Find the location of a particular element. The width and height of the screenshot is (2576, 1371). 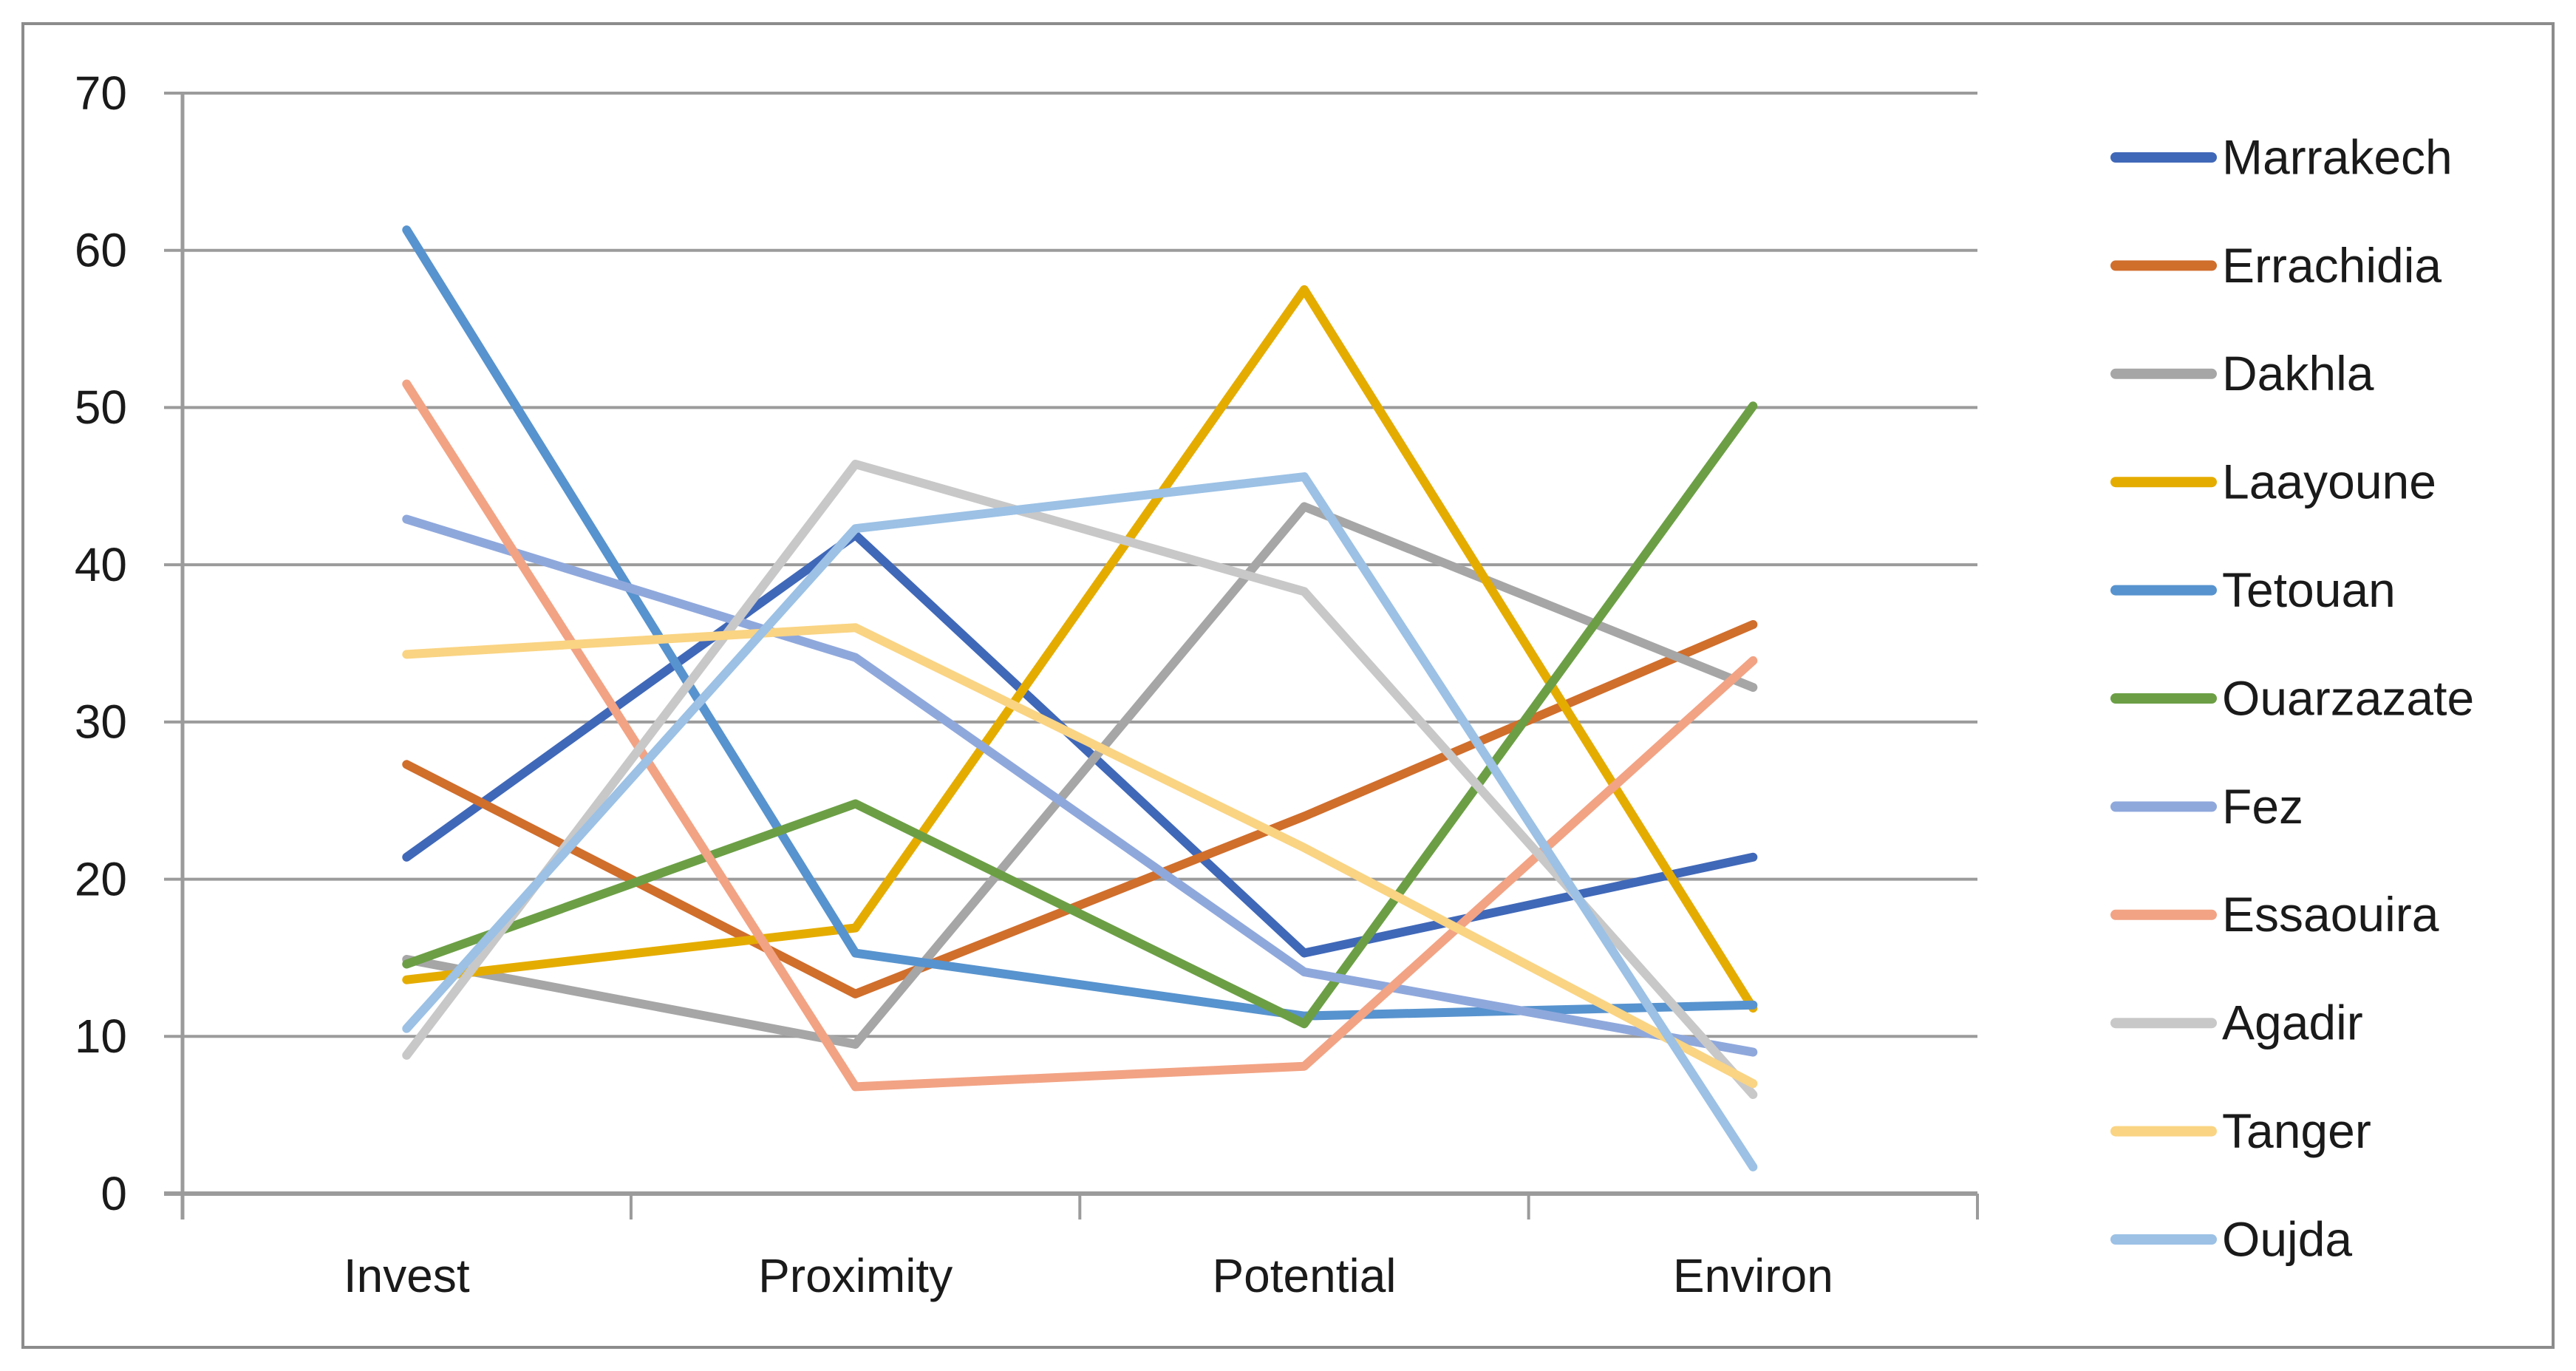

legend-item-agadir: Agadir is located at coordinates (2236, 1023).